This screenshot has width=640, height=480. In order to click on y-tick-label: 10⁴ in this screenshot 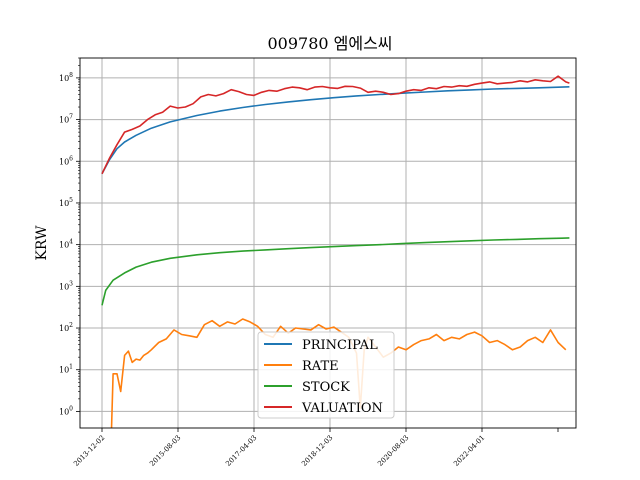, I will do `click(66, 244)`.